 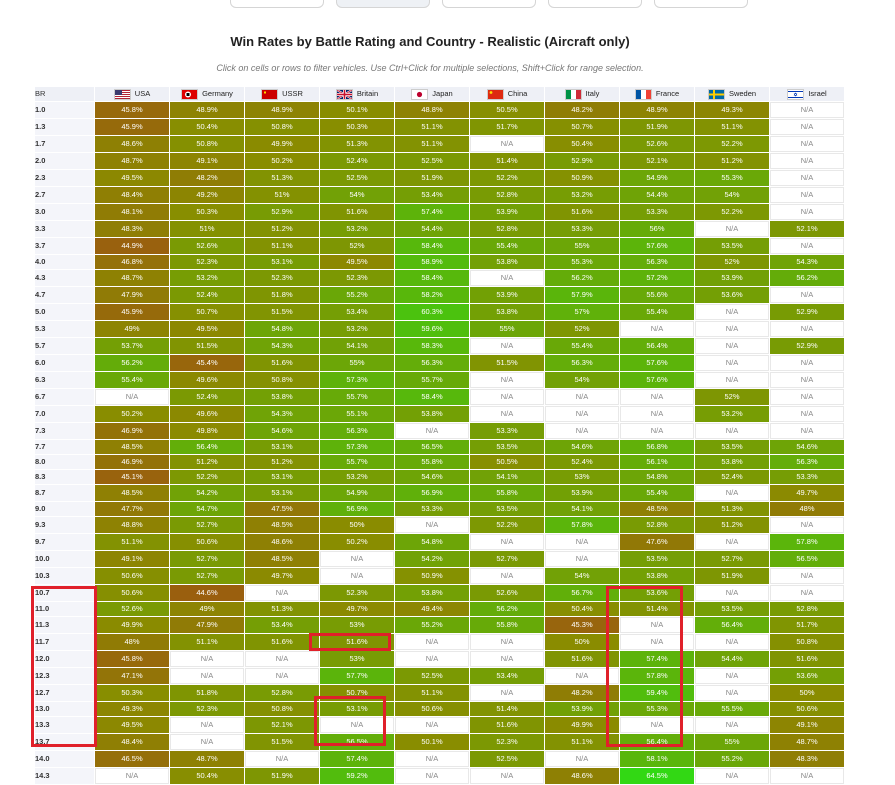 I want to click on win-rate-cell: 55.8%, so click(x=432, y=462).